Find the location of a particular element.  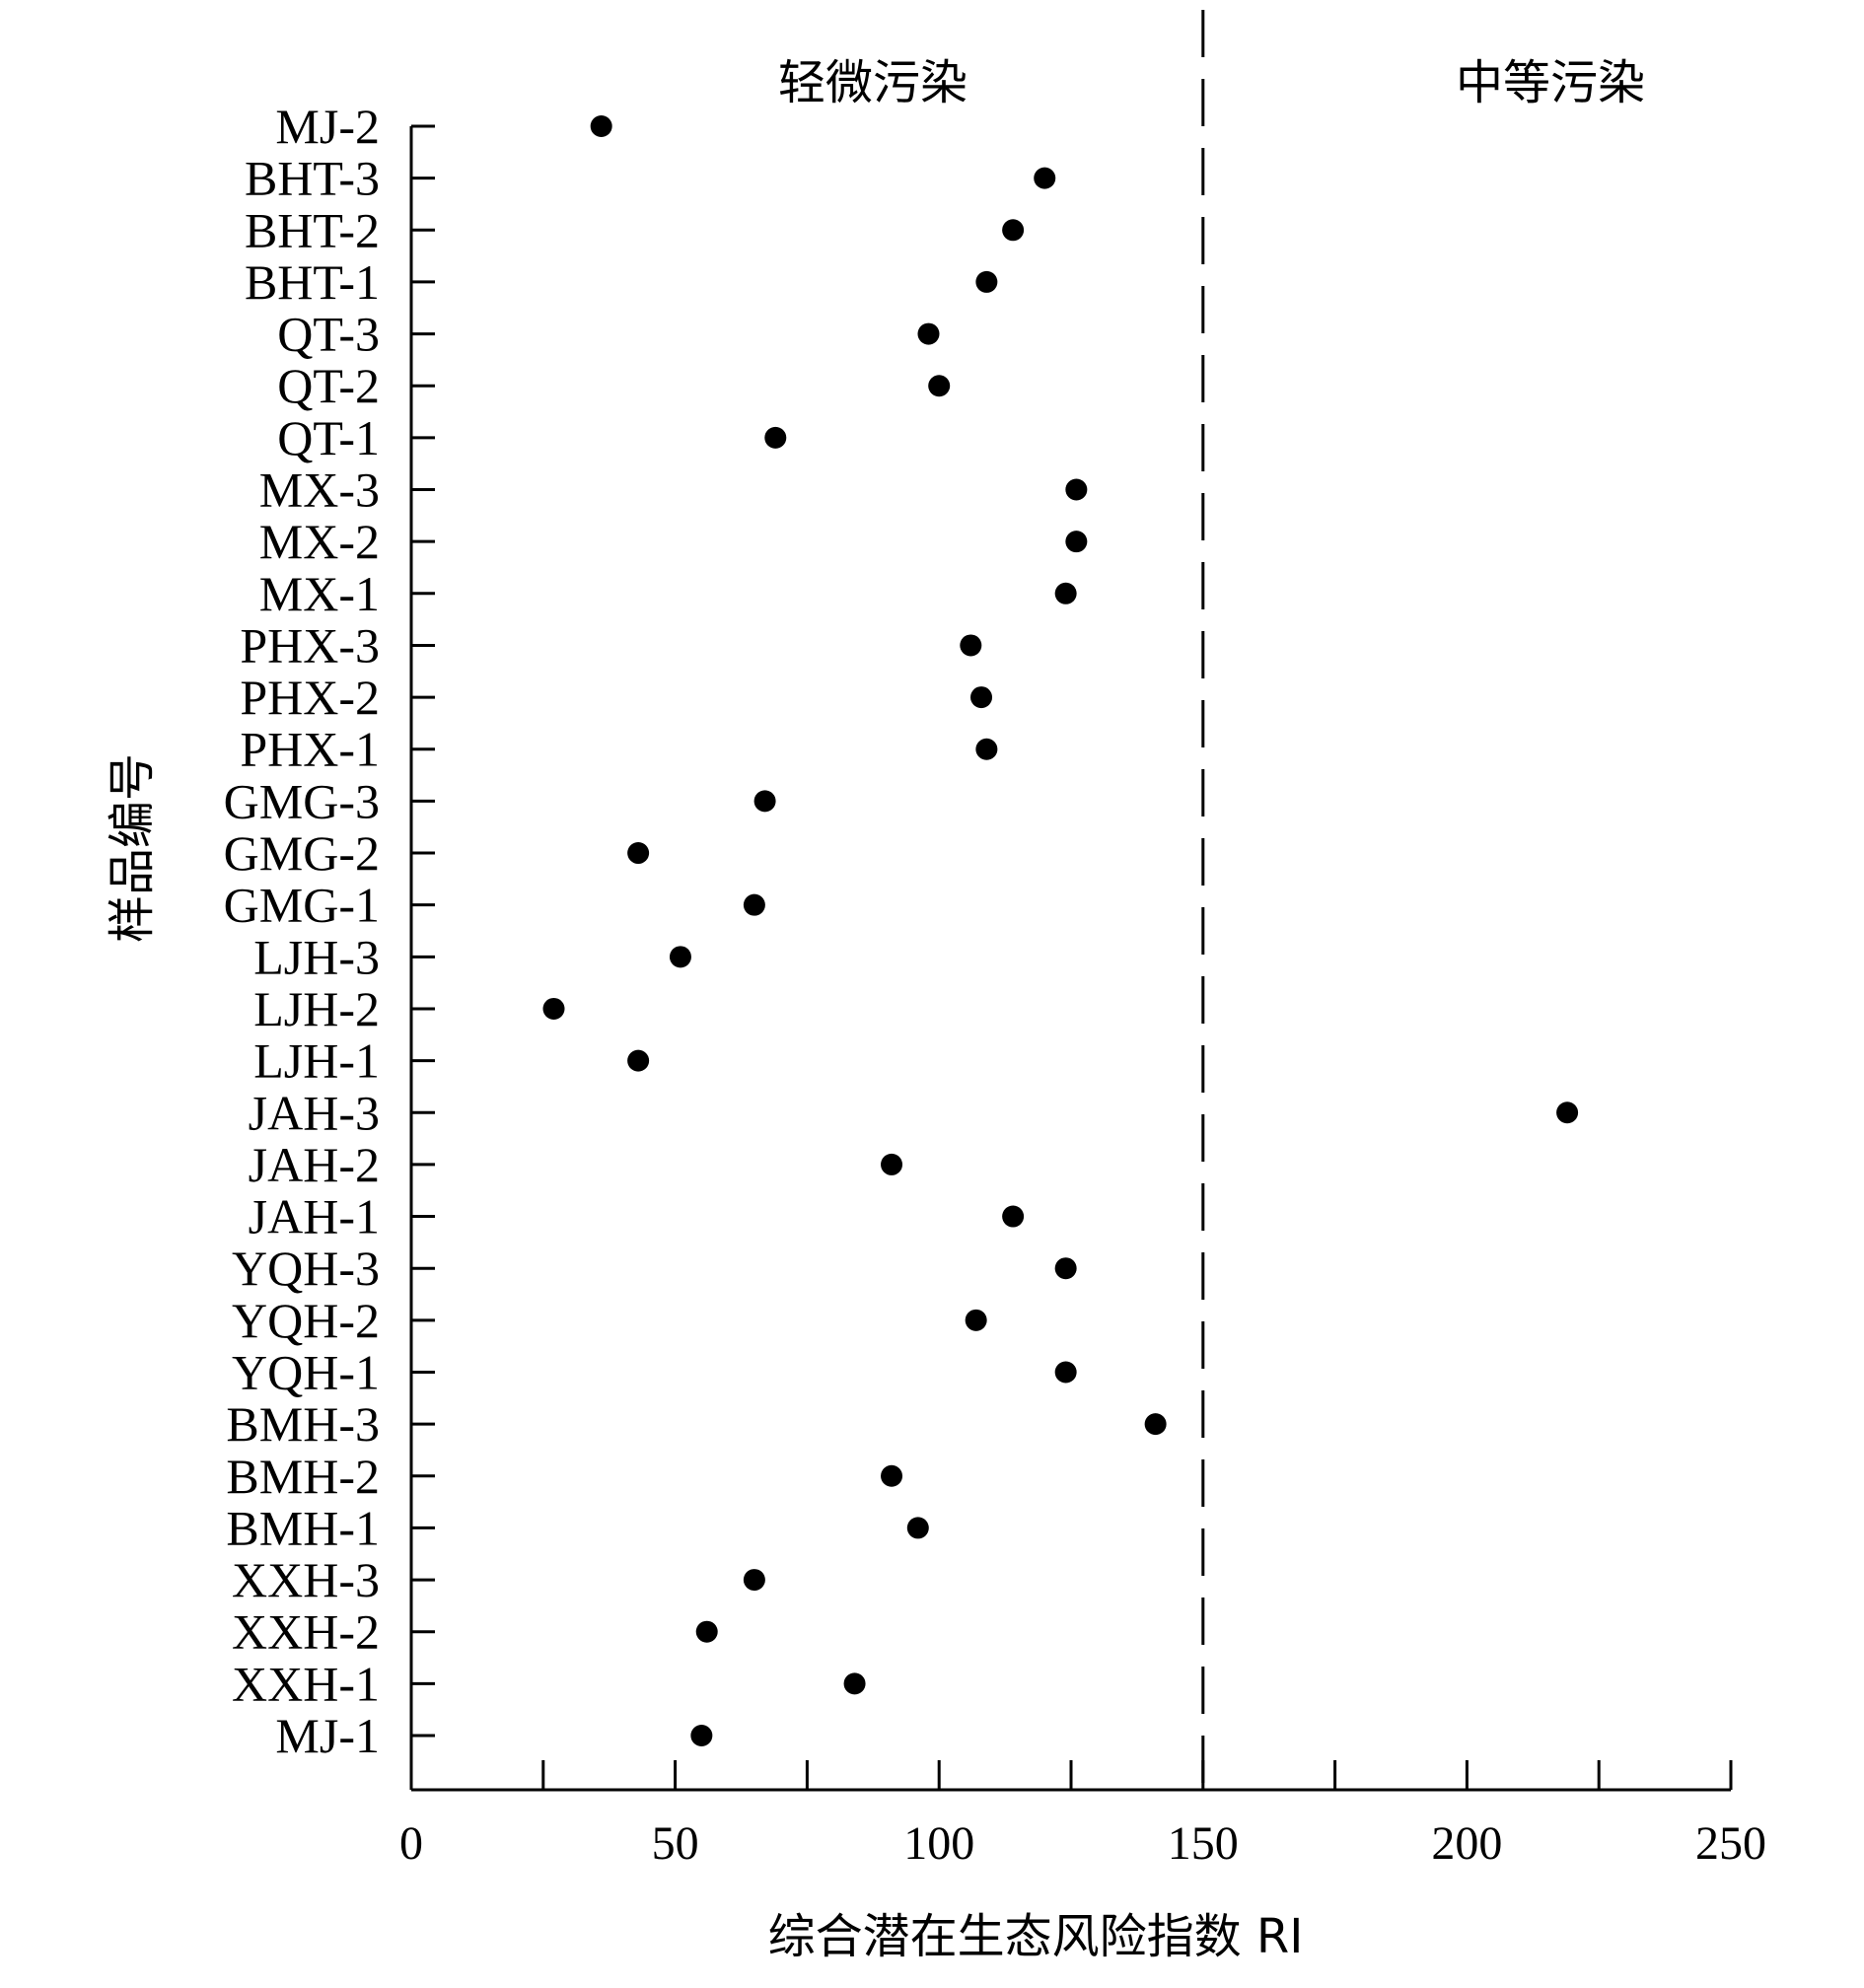

y-tick-label: BMH-3 is located at coordinates (303, 1424).